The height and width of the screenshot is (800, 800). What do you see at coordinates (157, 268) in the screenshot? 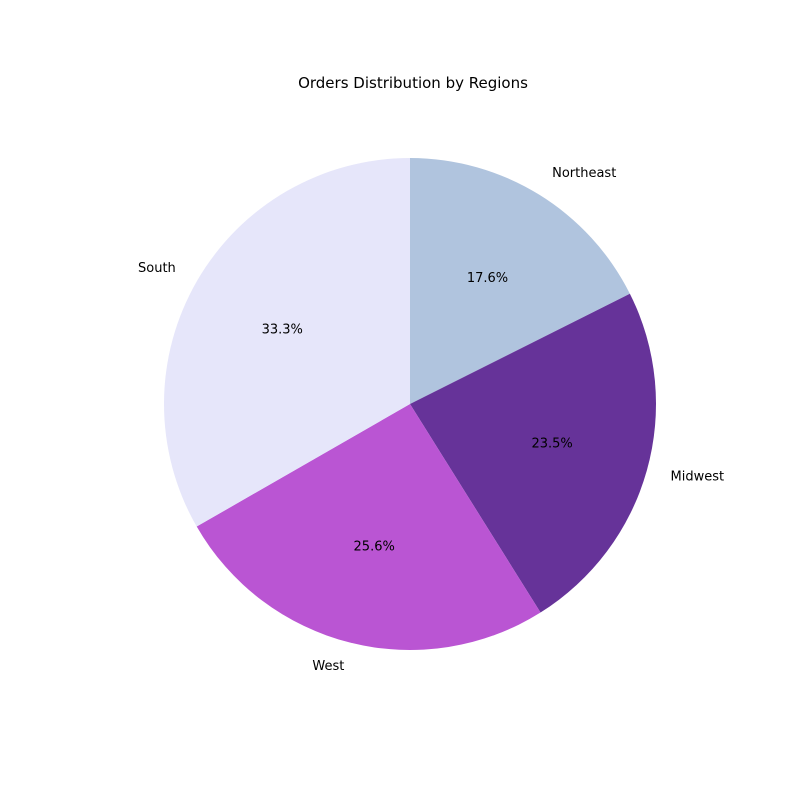
I see `slice-label-south: South` at bounding box center [157, 268].